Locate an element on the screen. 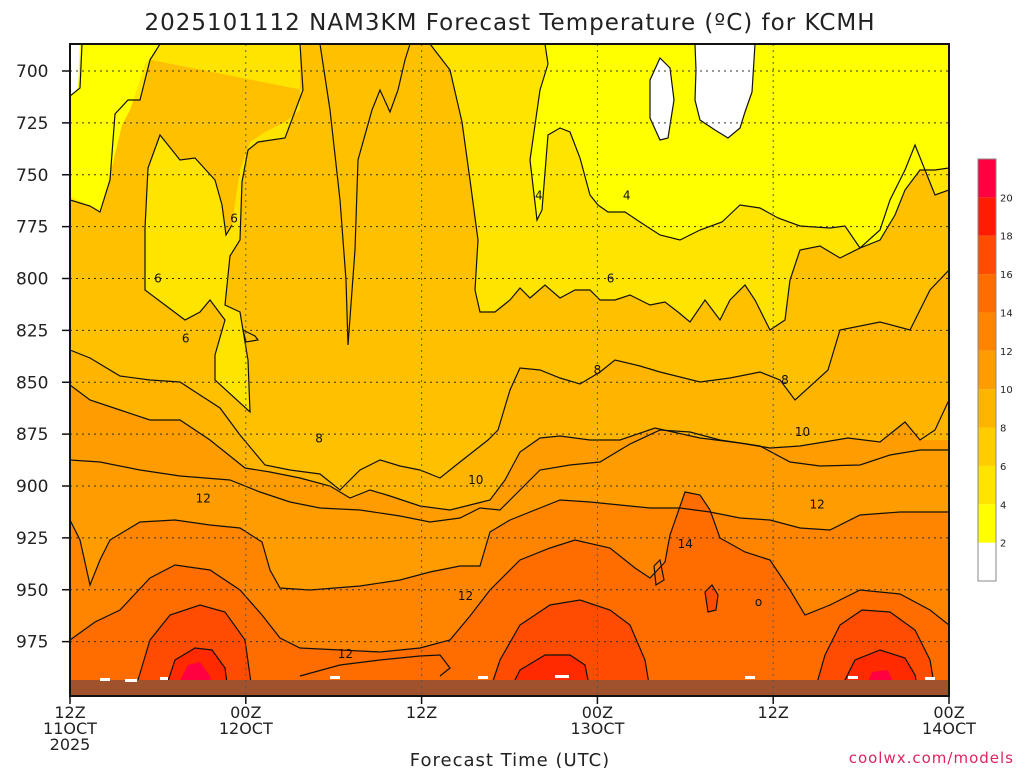 The image size is (1024, 768). y-tick-label: 925 is located at coordinates (32, 539).